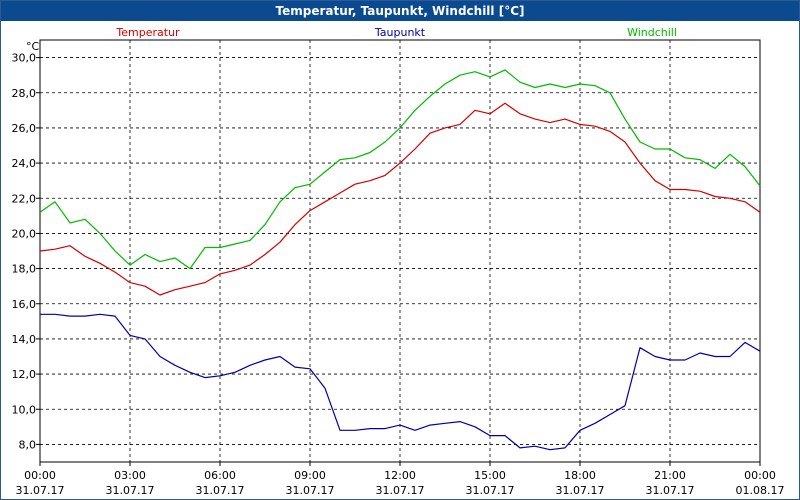 The height and width of the screenshot is (500, 800). Describe the element at coordinates (490, 475) in the screenshot. I see `x-tick-time-label: 15:00` at that location.